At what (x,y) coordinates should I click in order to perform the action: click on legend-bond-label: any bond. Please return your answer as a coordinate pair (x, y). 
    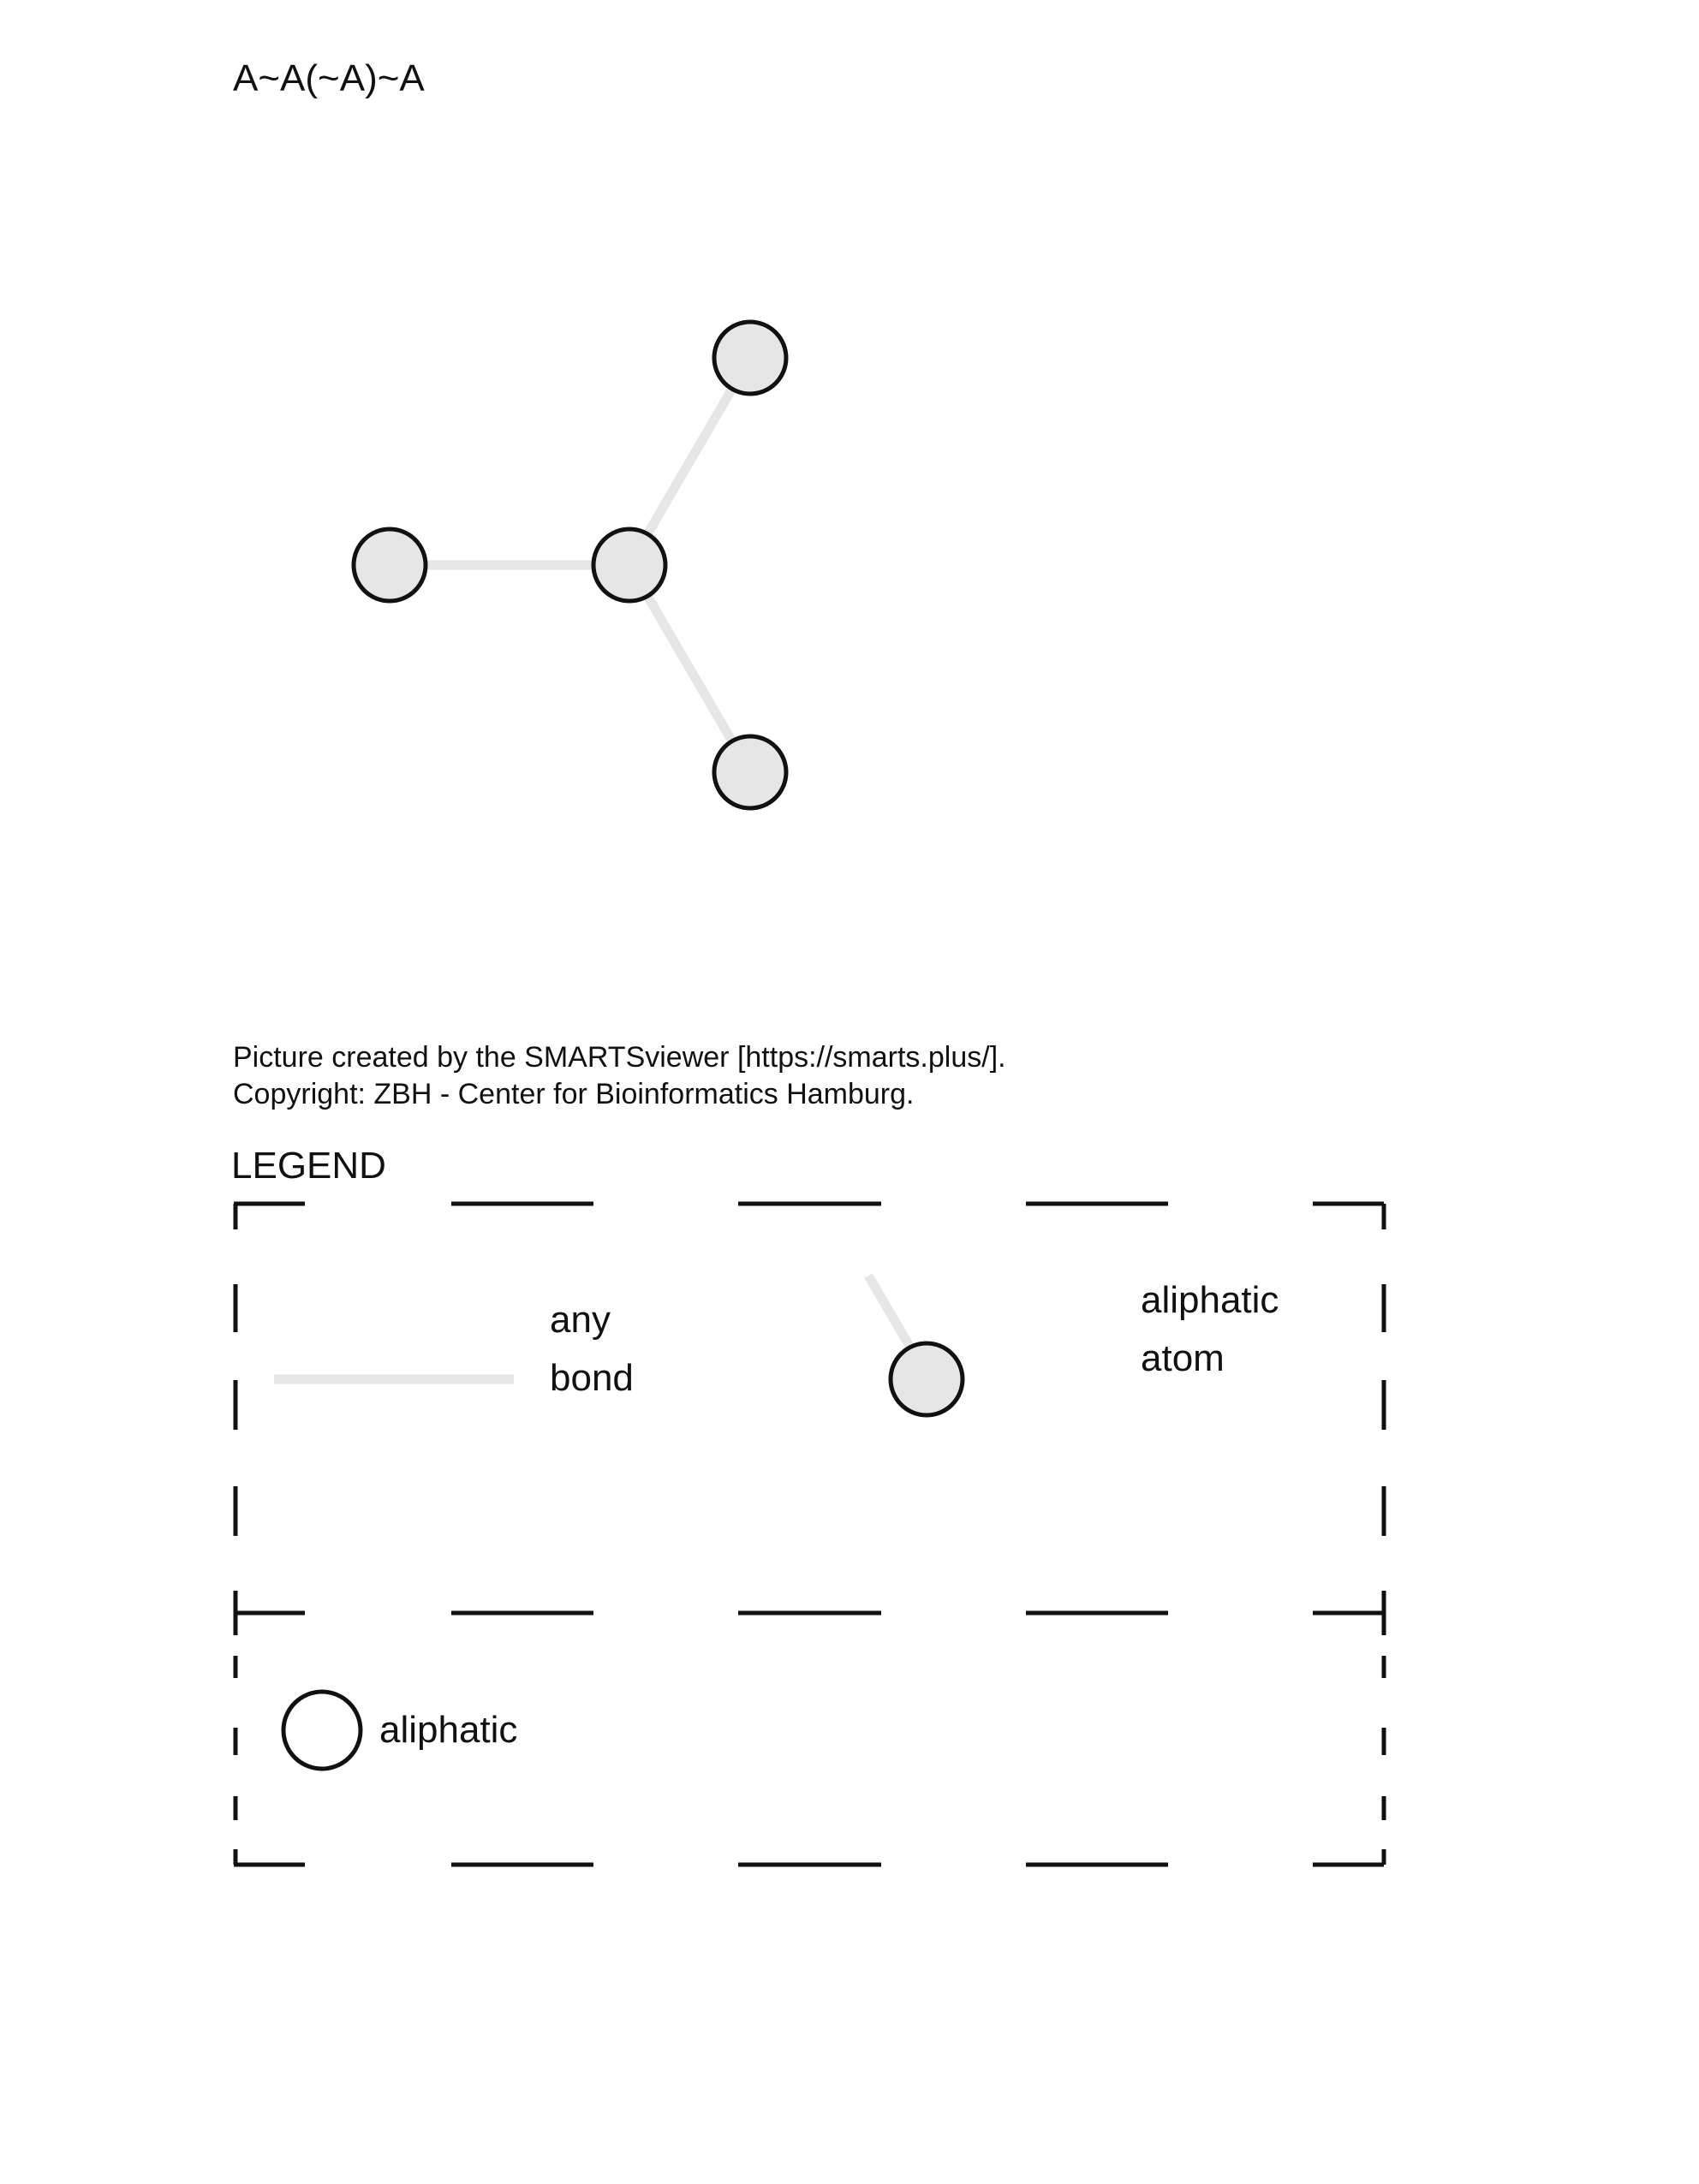
    Looking at the image, I should click on (592, 1349).